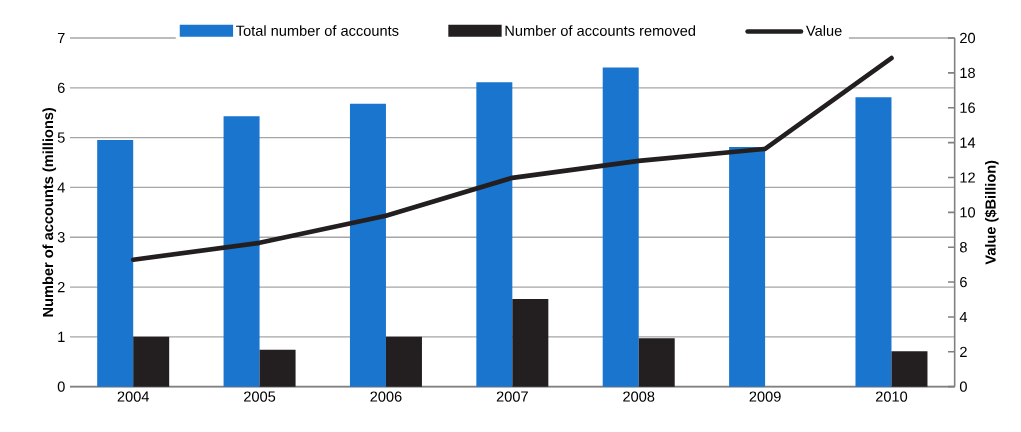 The width and height of the screenshot is (1021, 432). Describe the element at coordinates (765, 396) in the screenshot. I see `x-tick-label: 2009` at that location.